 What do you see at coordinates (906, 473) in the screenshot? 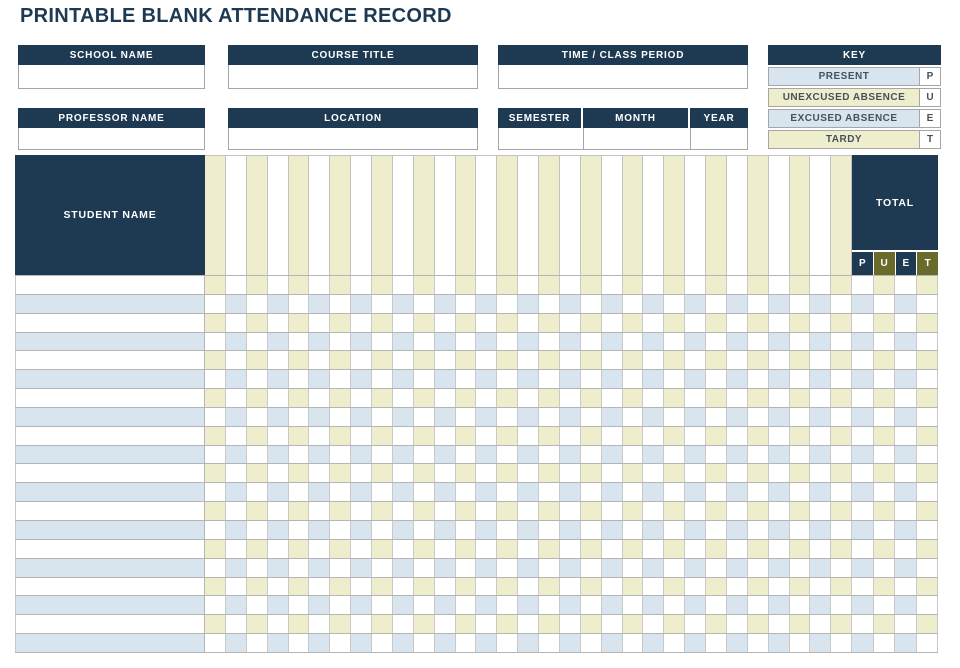
I see `total-cell-e` at bounding box center [906, 473].